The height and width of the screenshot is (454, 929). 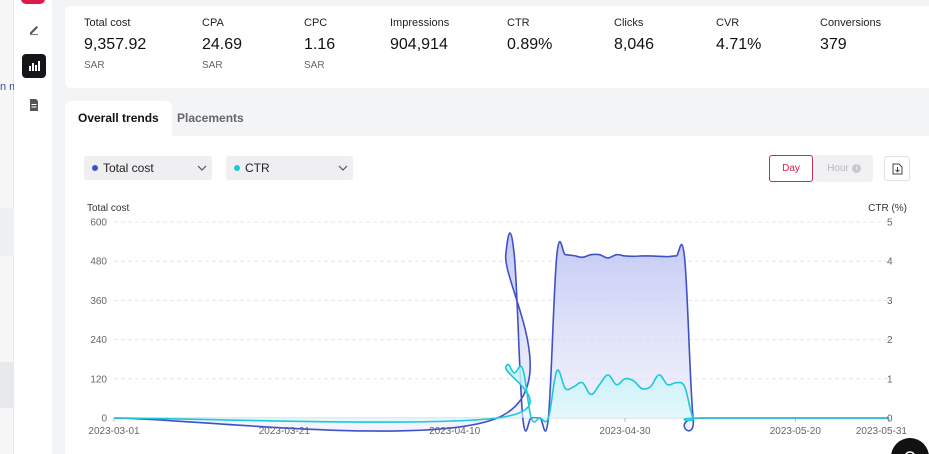 What do you see at coordinates (890, 419) in the screenshot?
I see `y2-tick-label: 0` at bounding box center [890, 419].